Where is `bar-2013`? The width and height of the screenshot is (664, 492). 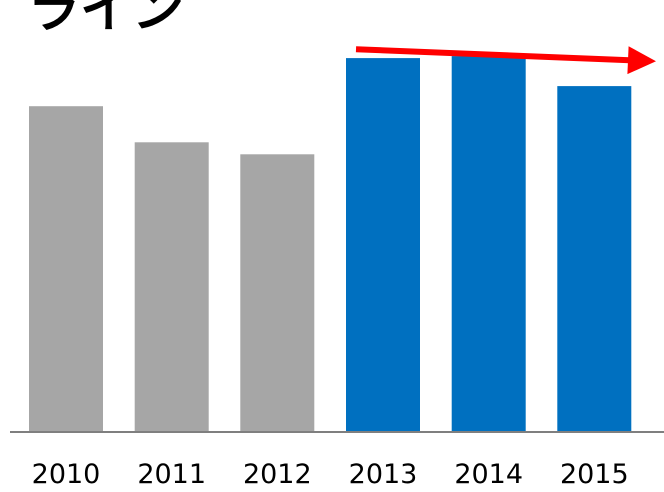
bar-2013 is located at coordinates (383, 244).